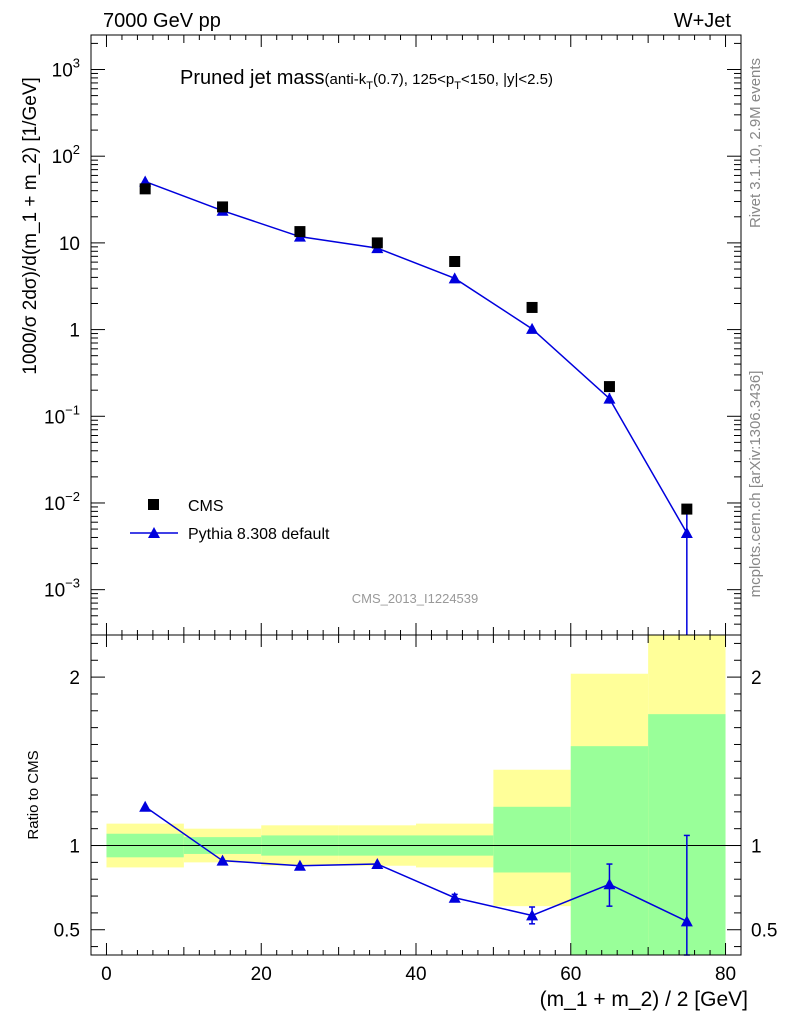  Describe the element at coordinates (416, 864) in the screenshot. I see `pythia-ratio-line` at that location.